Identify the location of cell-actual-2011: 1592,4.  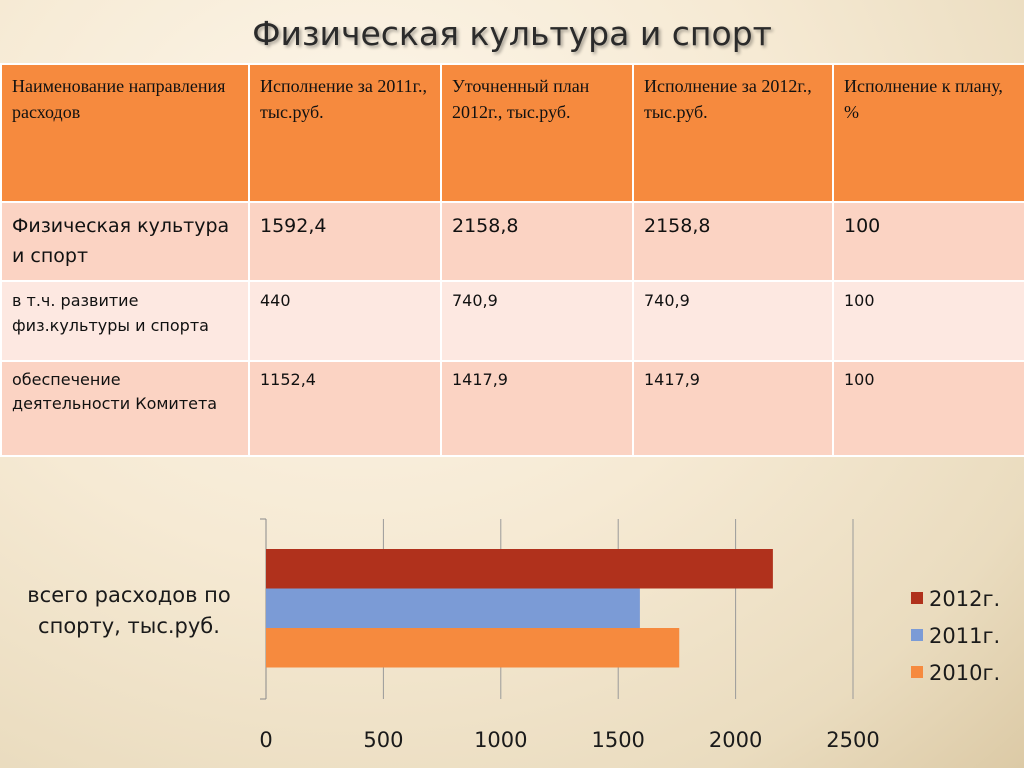
(345, 241).